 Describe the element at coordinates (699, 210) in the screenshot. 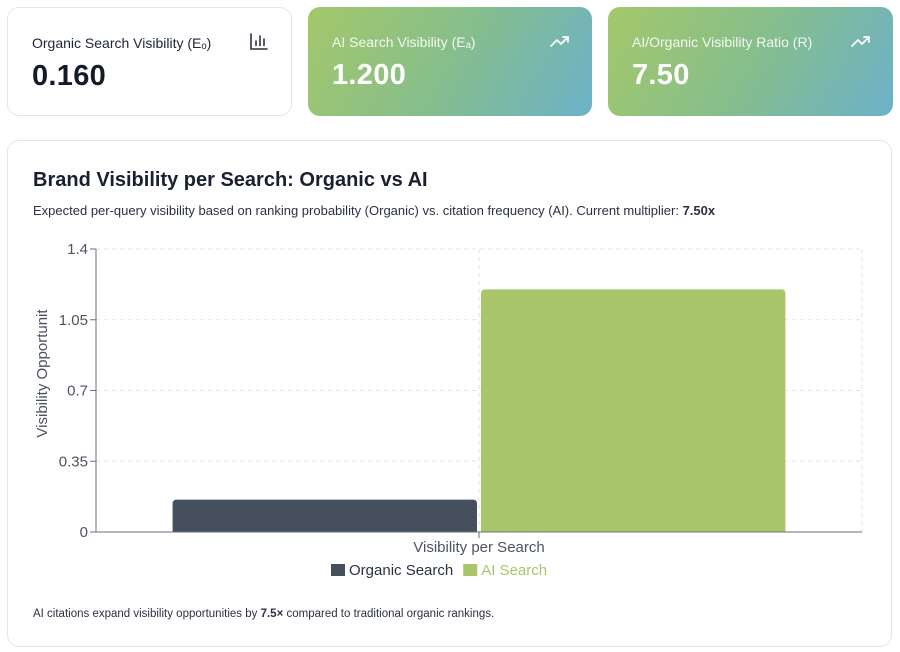

I see `chart-subtitle-multiplier: 7.50x` at that location.